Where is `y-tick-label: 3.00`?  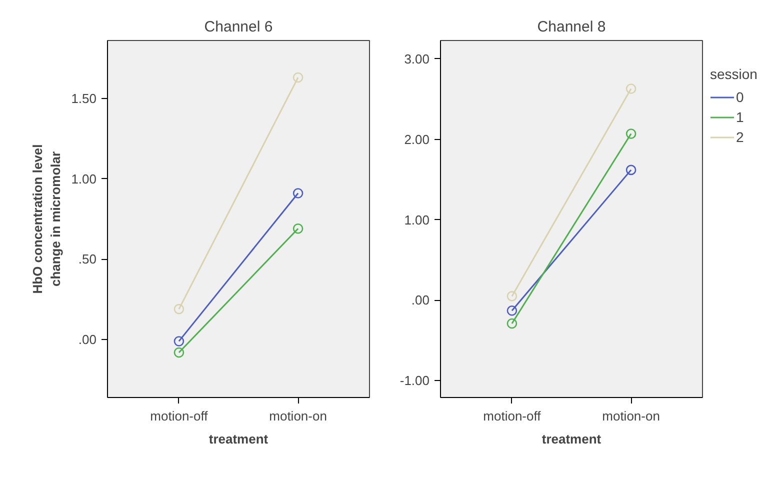 y-tick-label: 3.00 is located at coordinates (417, 58).